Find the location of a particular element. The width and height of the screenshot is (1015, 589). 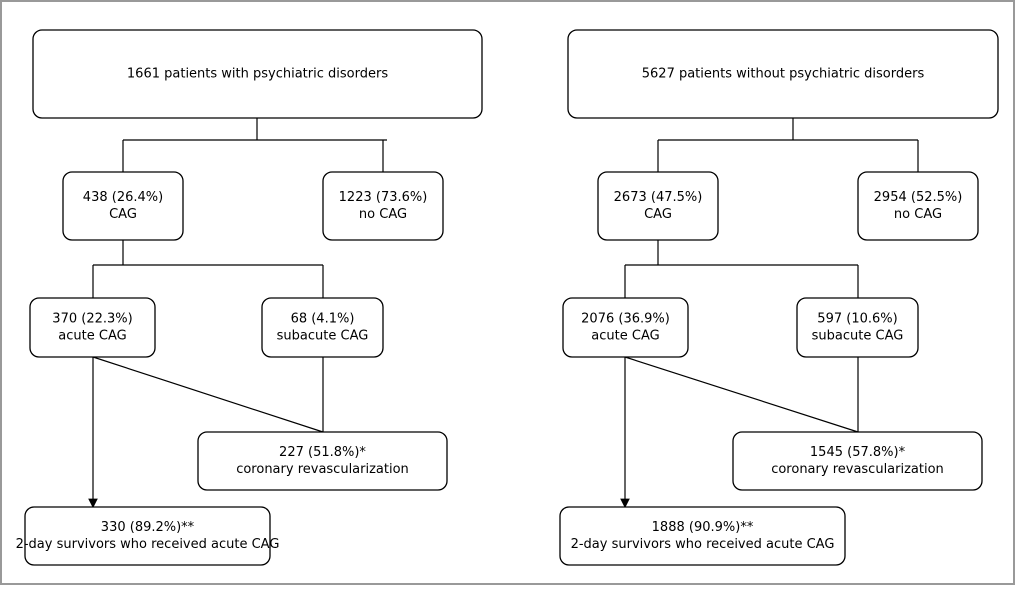

node-text: 438 (26.4%) is located at coordinates (123, 197).